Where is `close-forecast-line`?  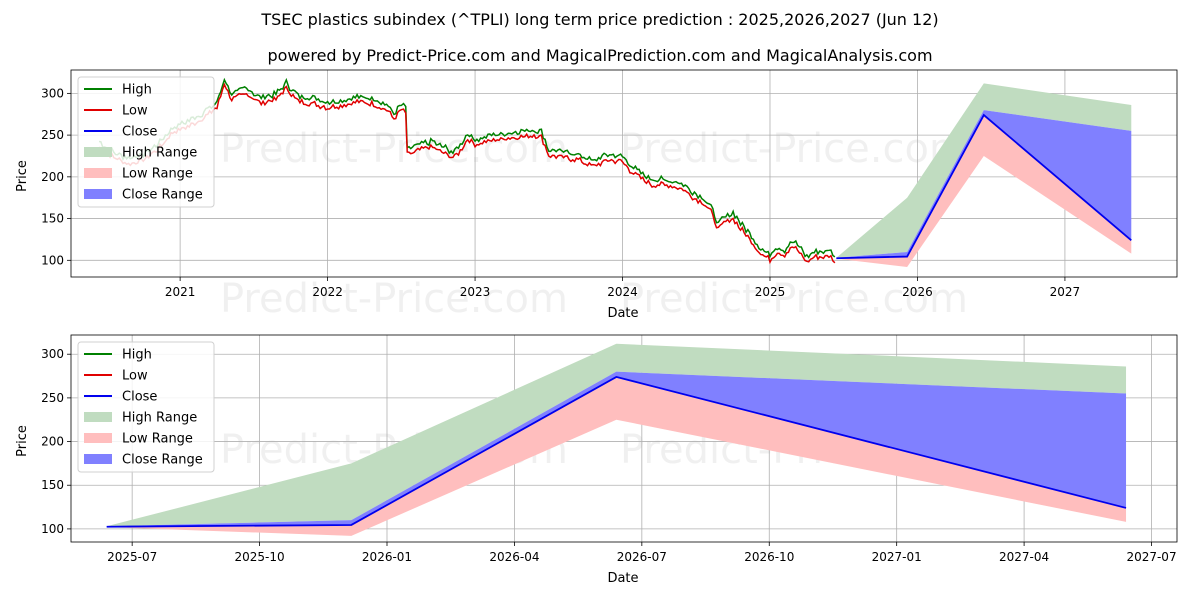
close-forecast-line is located at coordinates (984, 186).